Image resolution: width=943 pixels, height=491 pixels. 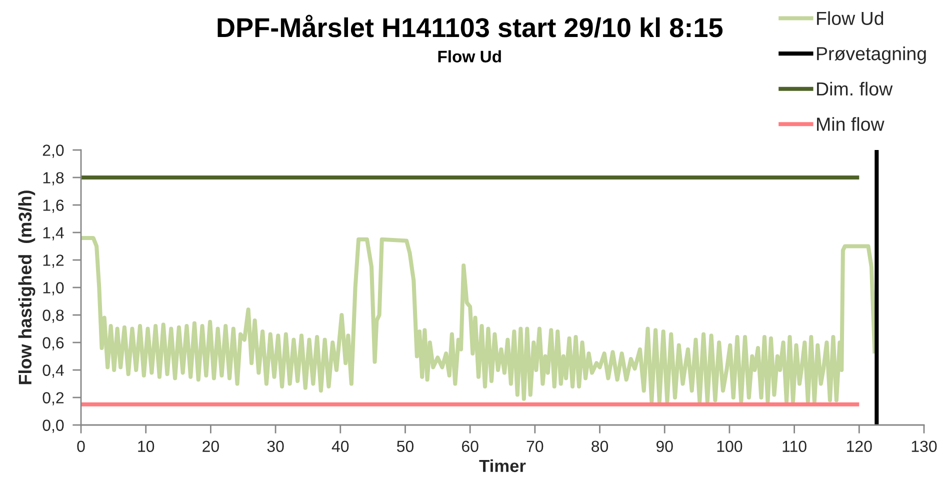 I want to click on legend-label: Dim. flow, so click(x=855, y=89).